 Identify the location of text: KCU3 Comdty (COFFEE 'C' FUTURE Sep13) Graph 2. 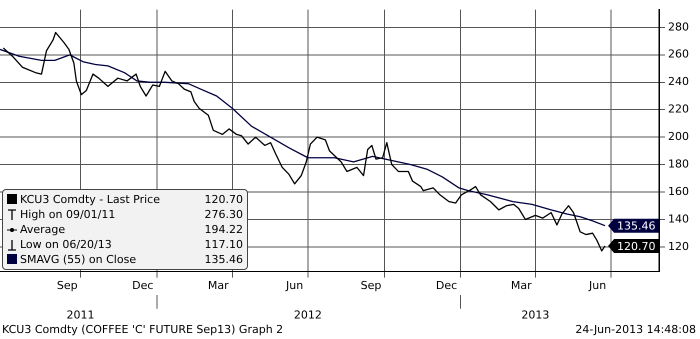
(143, 329).